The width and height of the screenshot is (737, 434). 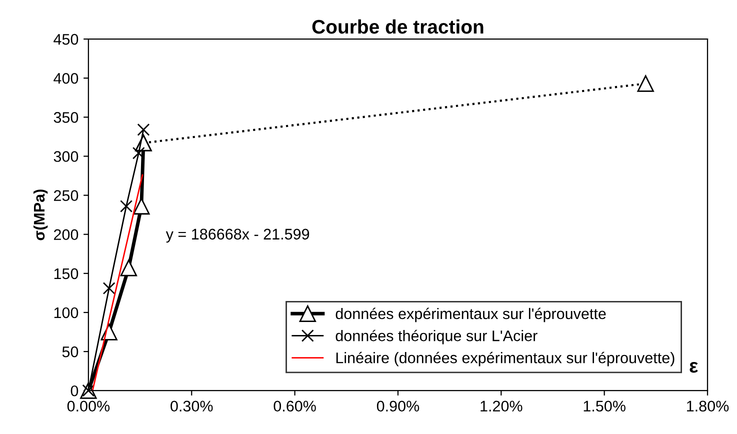 What do you see at coordinates (398, 406) in the screenshot?
I see `x-tick-label: 0.90%` at bounding box center [398, 406].